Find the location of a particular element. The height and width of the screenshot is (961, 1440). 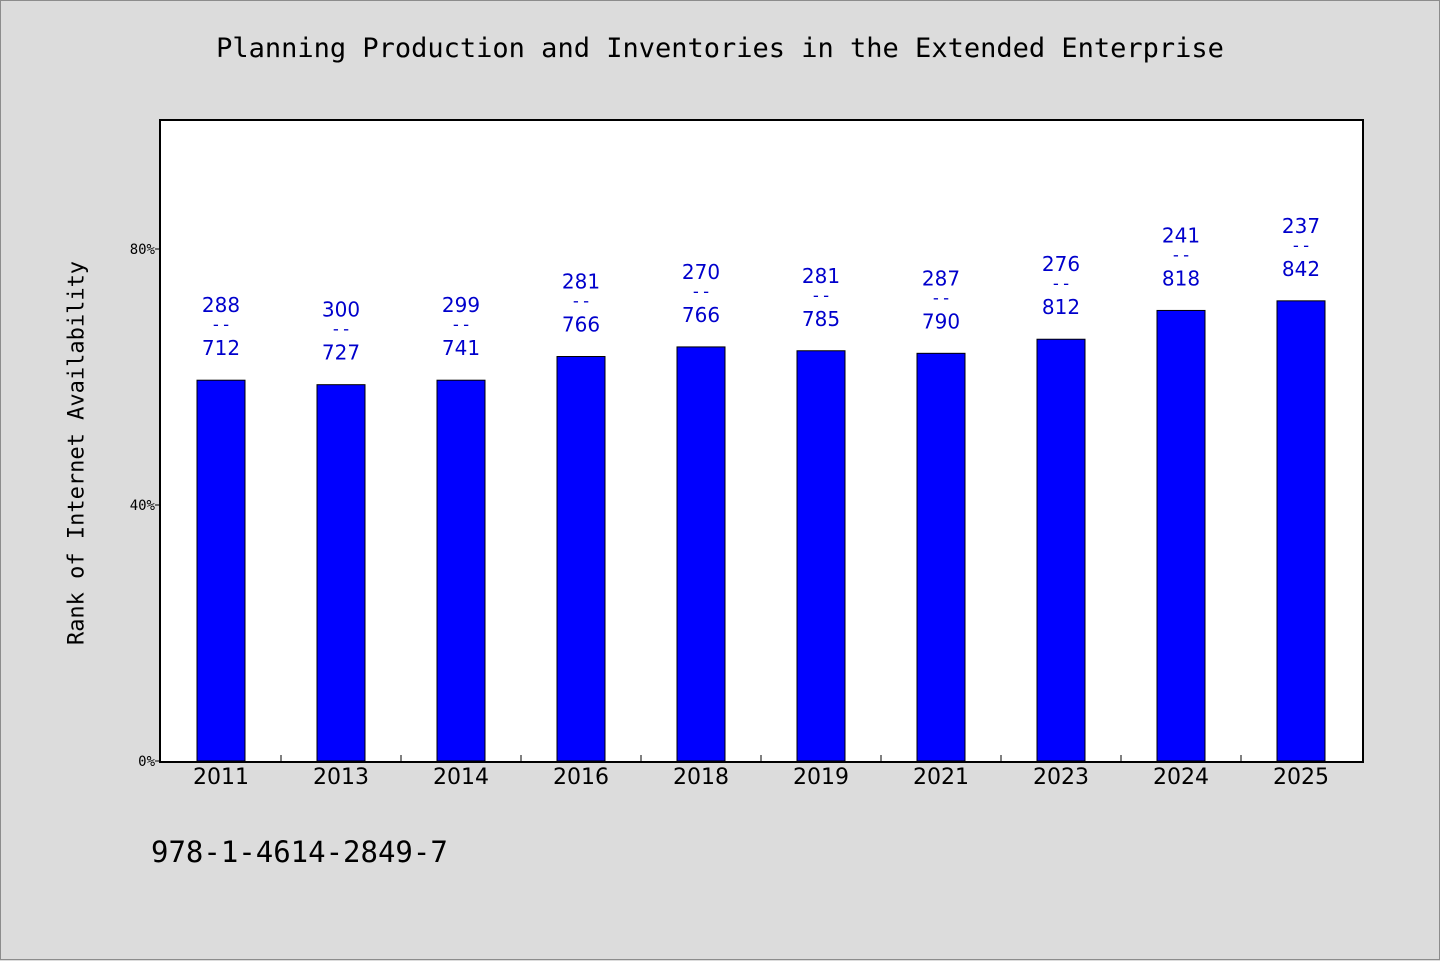

data-label-bottom: 842 is located at coordinates (1301, 269).